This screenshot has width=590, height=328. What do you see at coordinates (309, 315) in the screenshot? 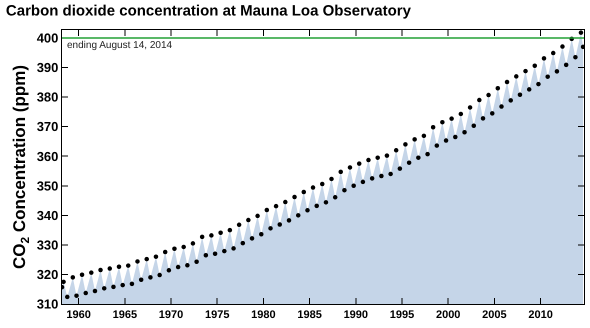
I see `x-tick-label: 1985` at bounding box center [309, 315].